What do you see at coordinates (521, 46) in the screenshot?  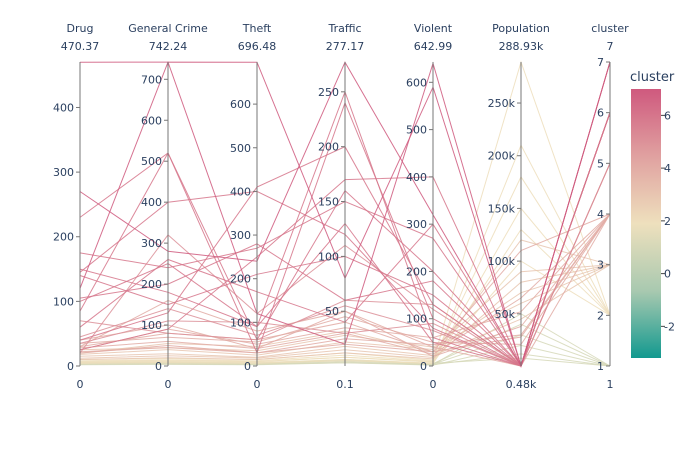 I see `axis-range-max: 288.93k` at bounding box center [521, 46].